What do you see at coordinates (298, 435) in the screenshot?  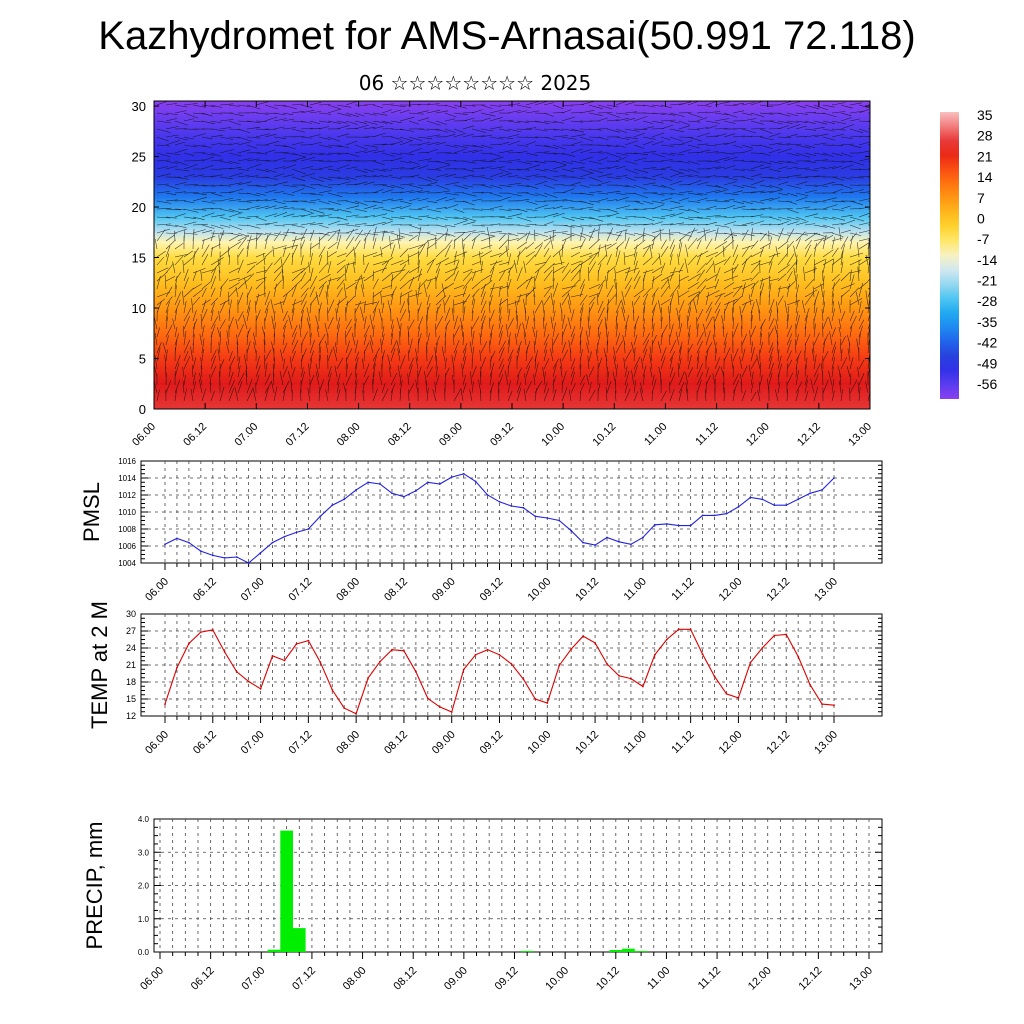 I see `x-tick-label: 07.12` at bounding box center [298, 435].